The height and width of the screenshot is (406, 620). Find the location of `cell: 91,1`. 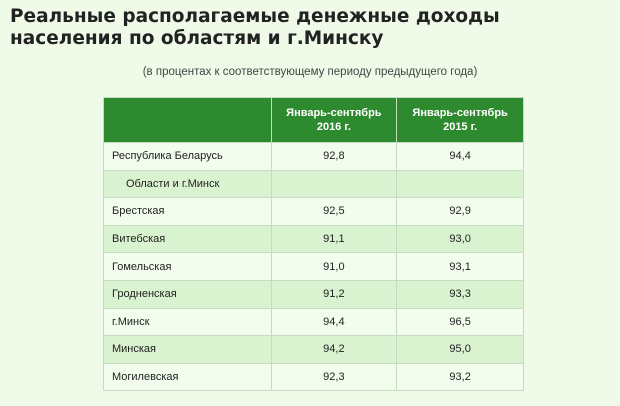

cell: 91,1 is located at coordinates (334, 239).